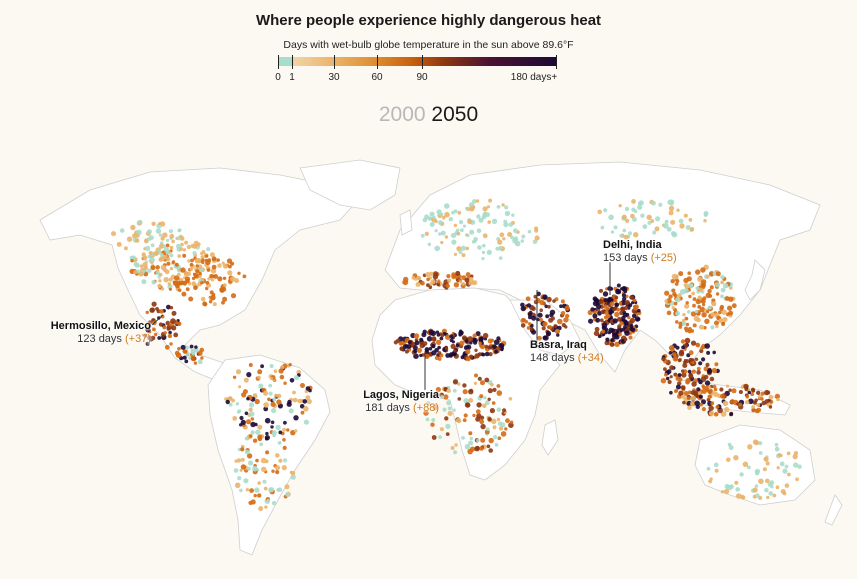 The image size is (857, 579). I want to click on year-2000-button: 2000, so click(402, 114).